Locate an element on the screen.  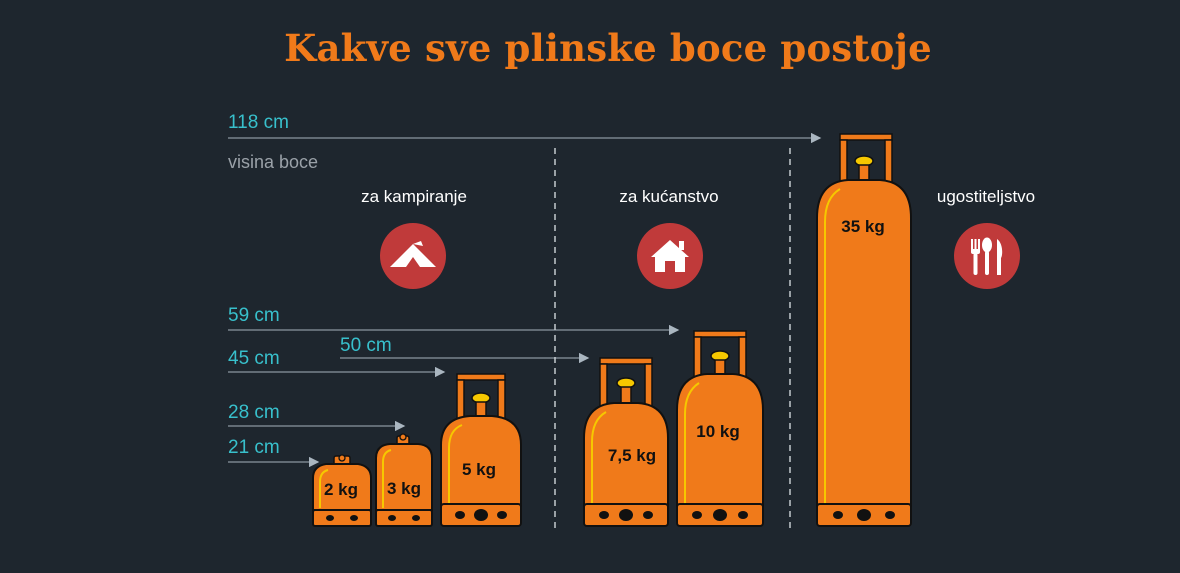
cylinder-3kg: 3 kg is located at coordinates (404, 480).